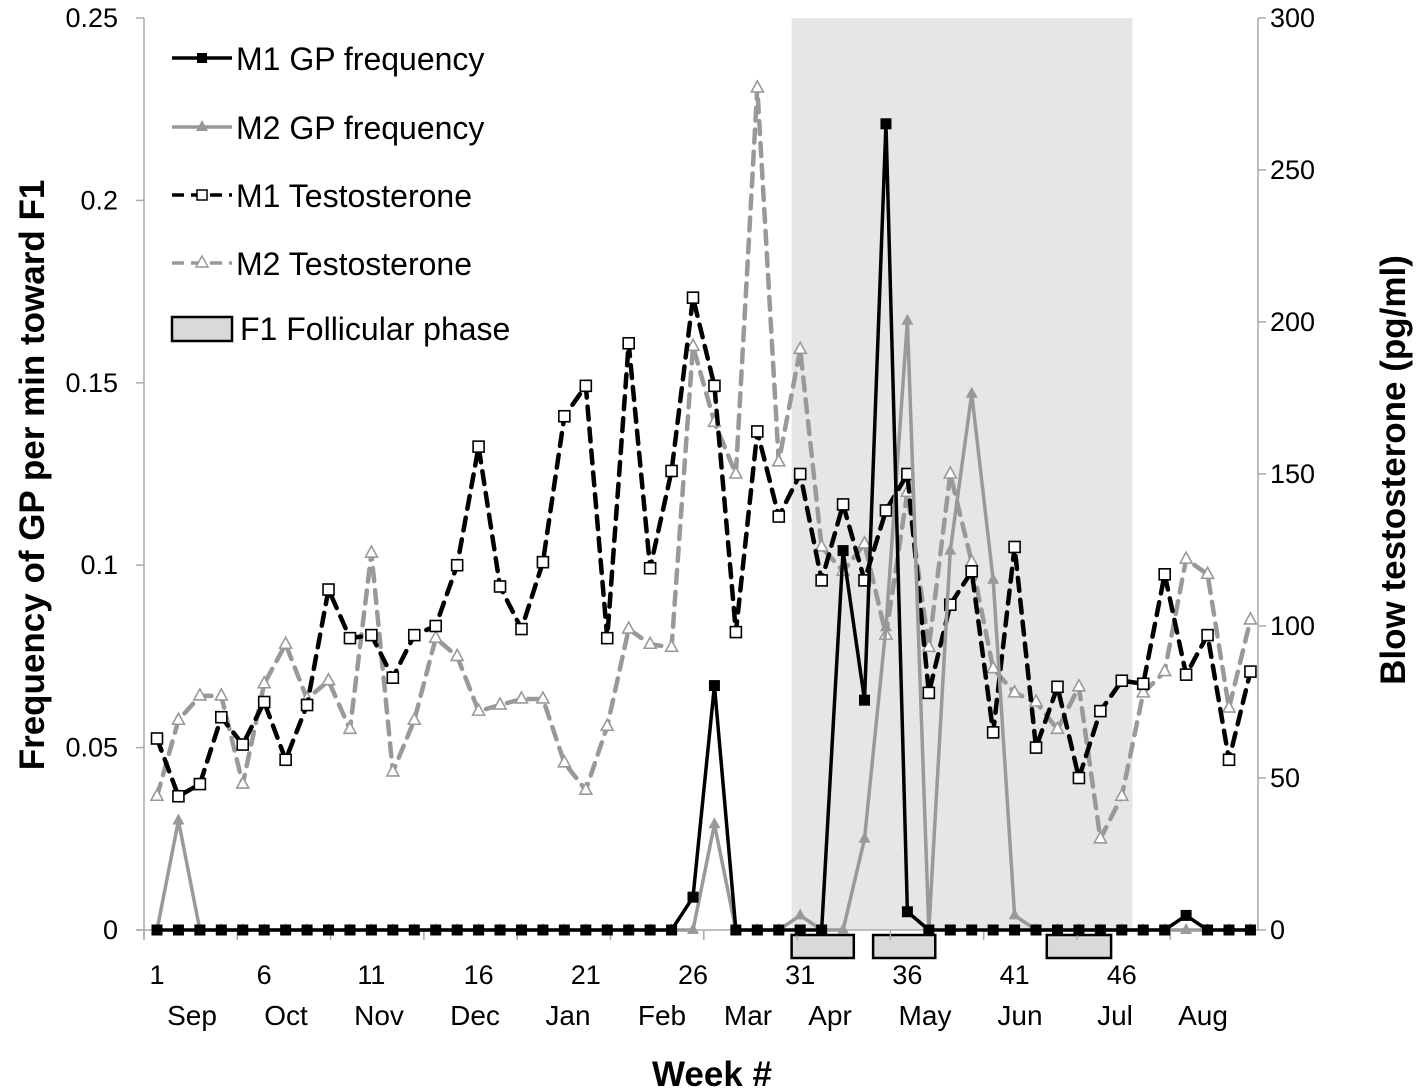 The width and height of the screenshot is (1418, 1090). What do you see at coordinates (1079, 946) in the screenshot?
I see `follicular-phase-box` at bounding box center [1079, 946].